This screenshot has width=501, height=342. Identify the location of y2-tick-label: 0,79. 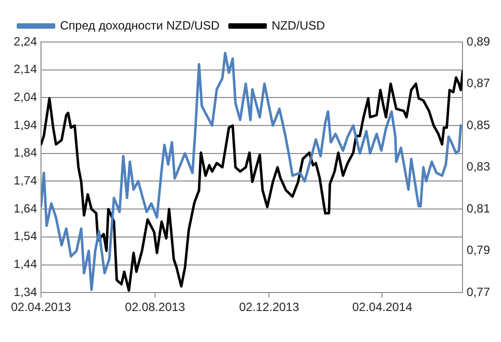
(478, 250).